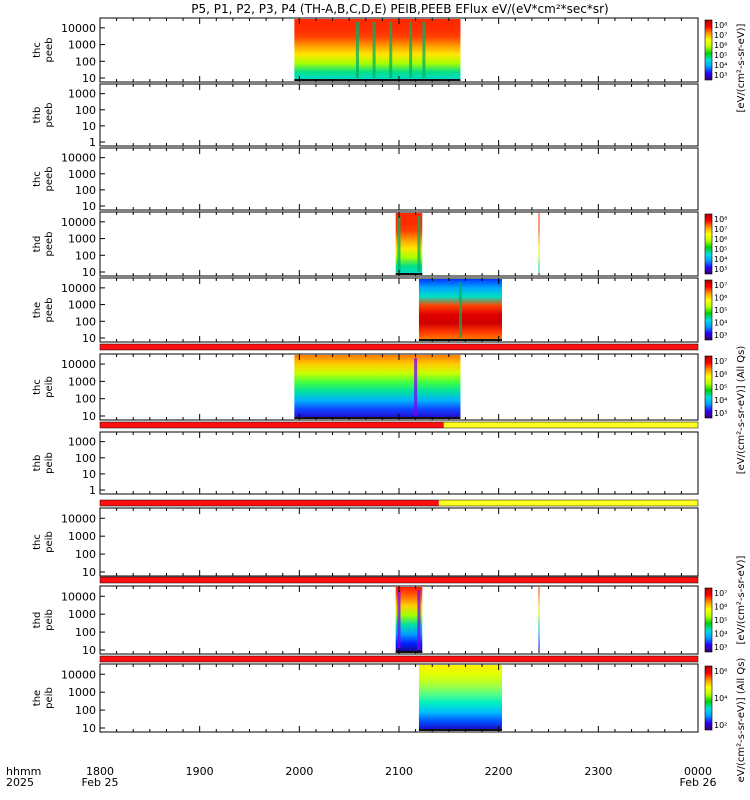 Image resolution: width=750 pixels, height=800 pixels. I want to click on panel-label-probe: the, so click(37, 310).